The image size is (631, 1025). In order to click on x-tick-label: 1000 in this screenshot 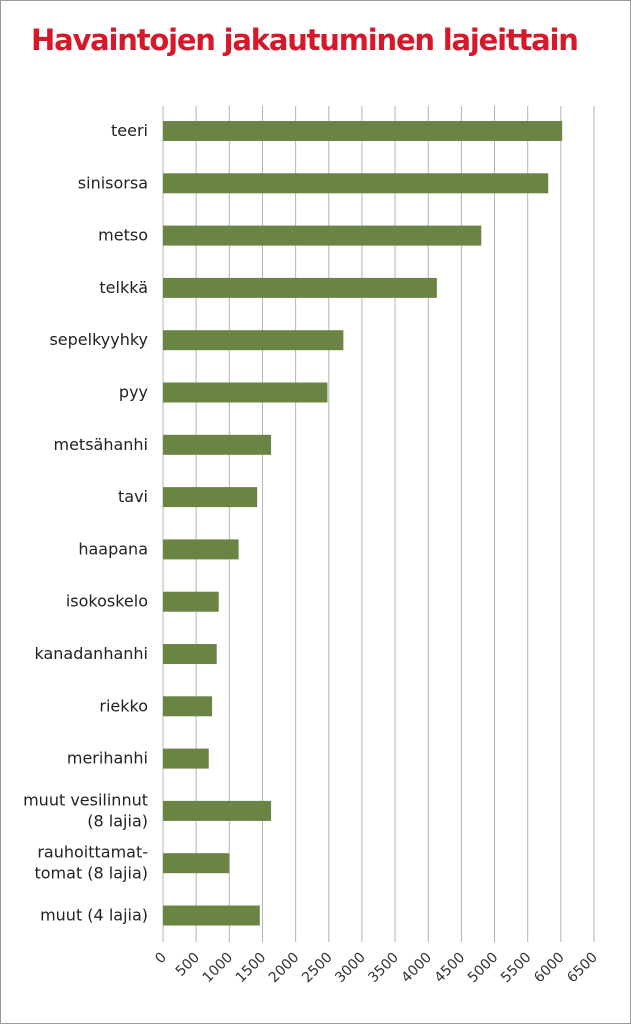, I will do `click(218, 968)`.